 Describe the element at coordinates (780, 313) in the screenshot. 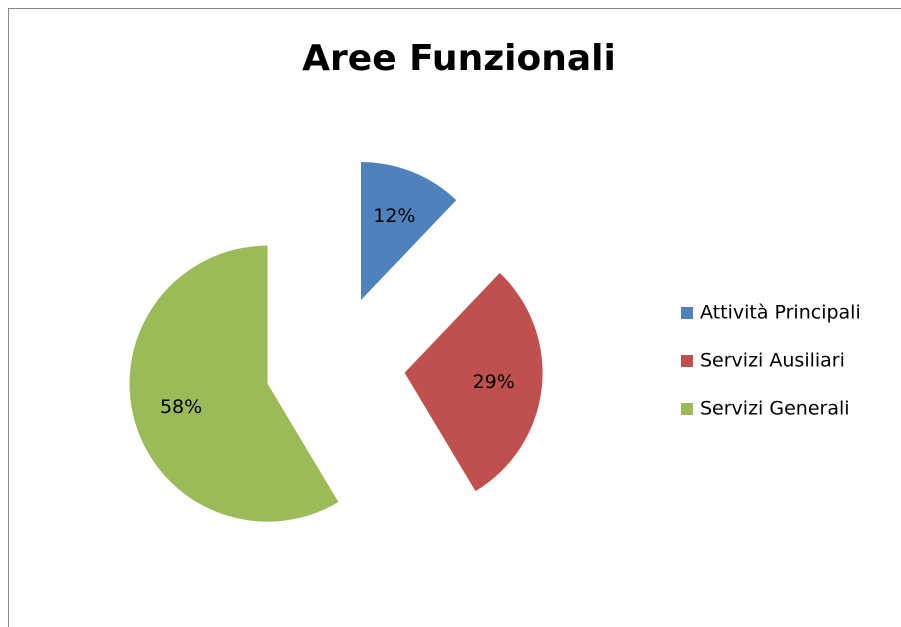

I see `legend-label: Attività Principali` at that location.